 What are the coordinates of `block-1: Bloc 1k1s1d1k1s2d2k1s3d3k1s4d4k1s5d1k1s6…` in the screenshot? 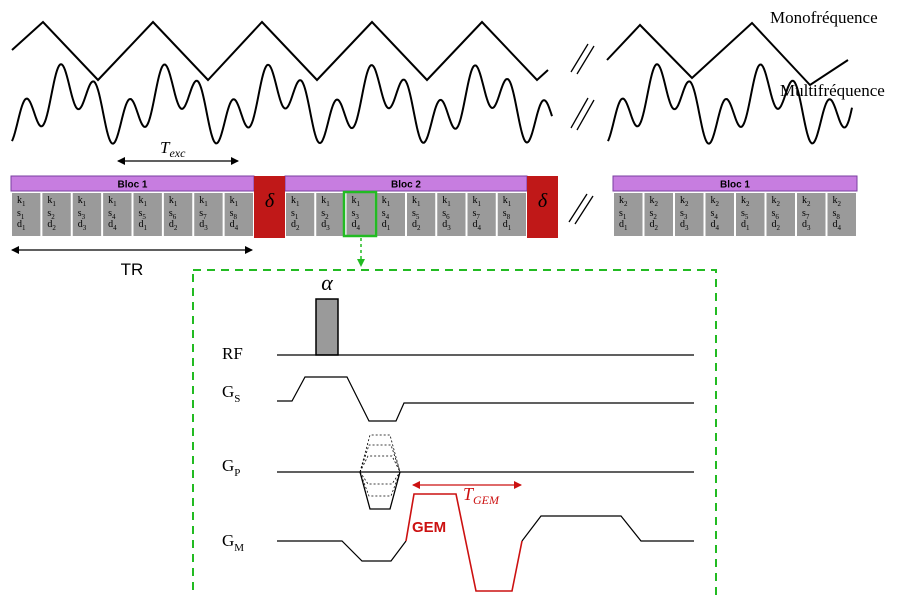 It's located at (132, 205).